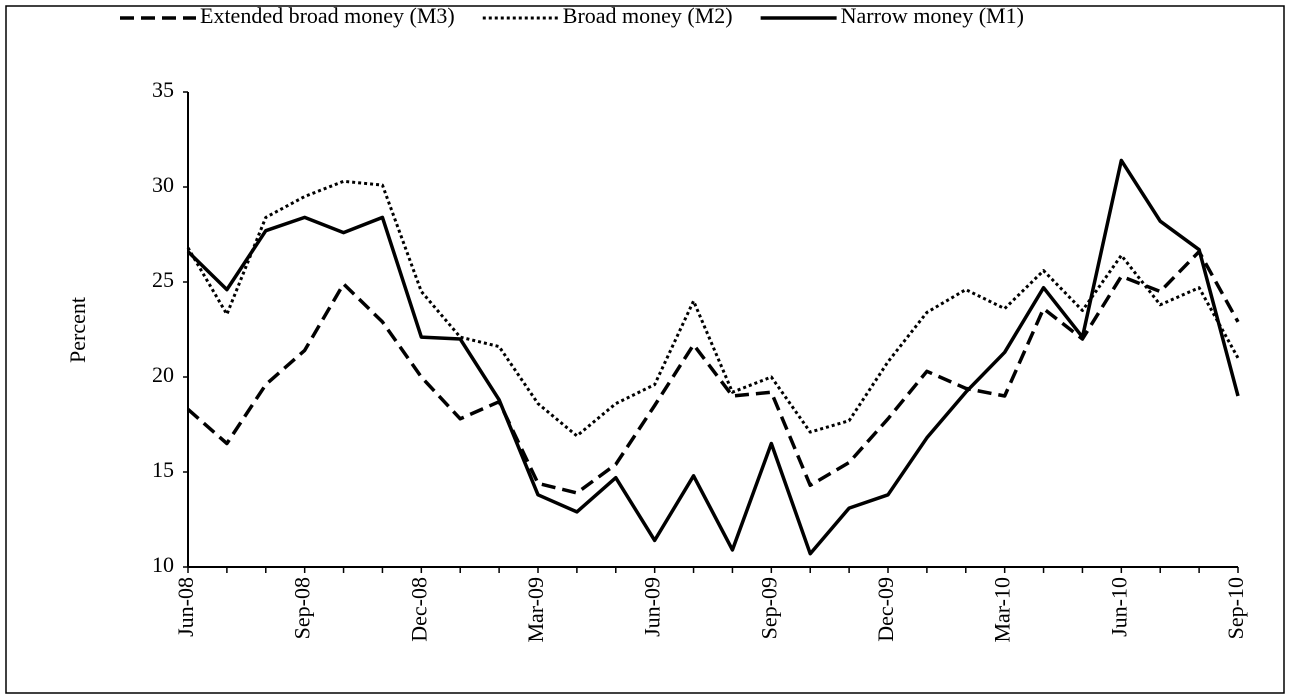 Image resolution: width=1290 pixels, height=699 pixels. I want to click on x-tick-label: Sep-09, so click(768, 608).